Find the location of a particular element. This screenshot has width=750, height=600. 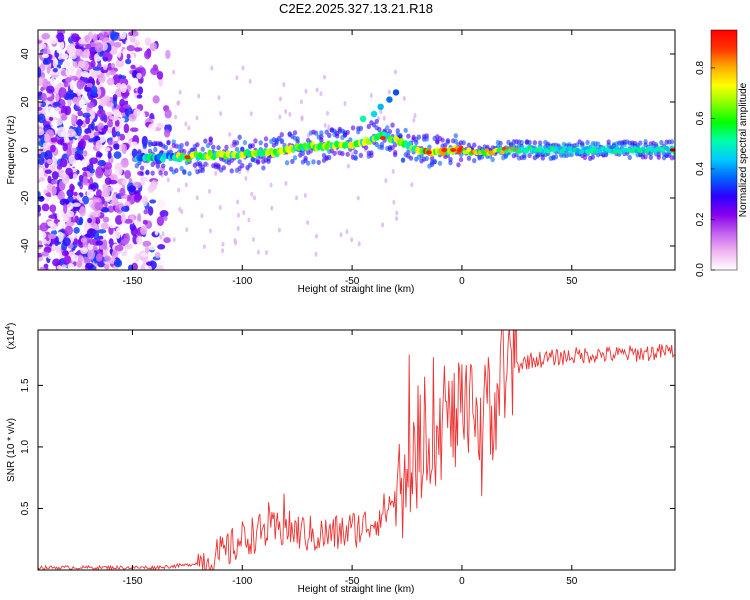

colorbar-tick-label: 0.2 is located at coordinates (700, 219).